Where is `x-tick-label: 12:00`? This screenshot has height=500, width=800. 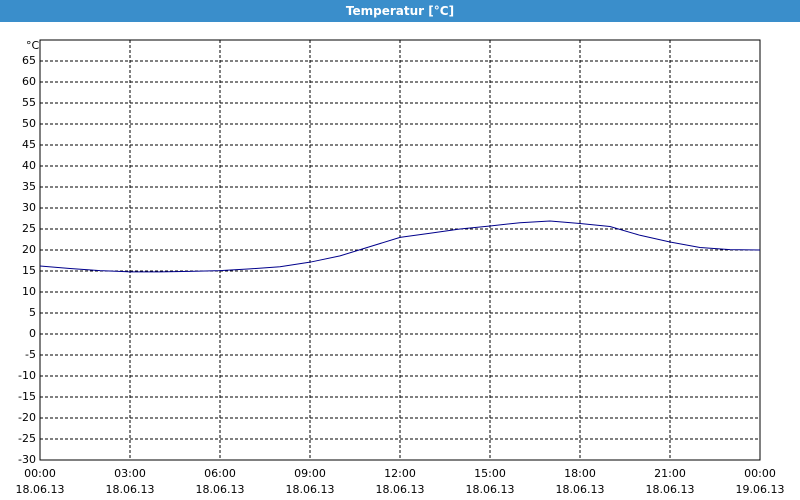
x-tick-label: 12:00 is located at coordinates (400, 473).